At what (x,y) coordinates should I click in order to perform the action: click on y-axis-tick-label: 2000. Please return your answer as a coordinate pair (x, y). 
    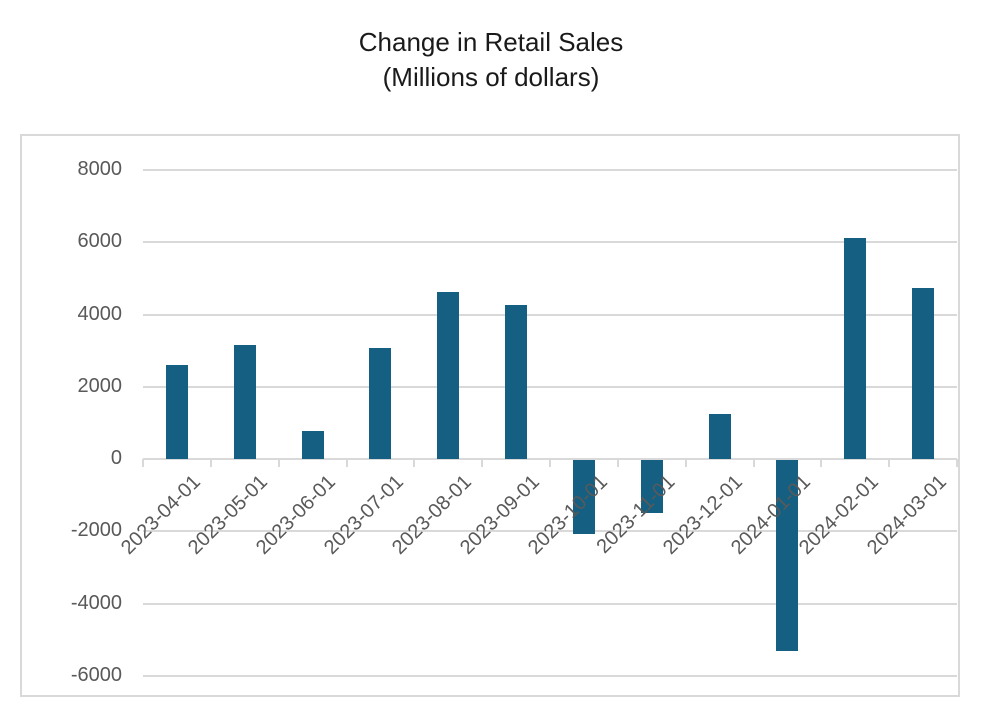
    Looking at the image, I should click on (100, 385).